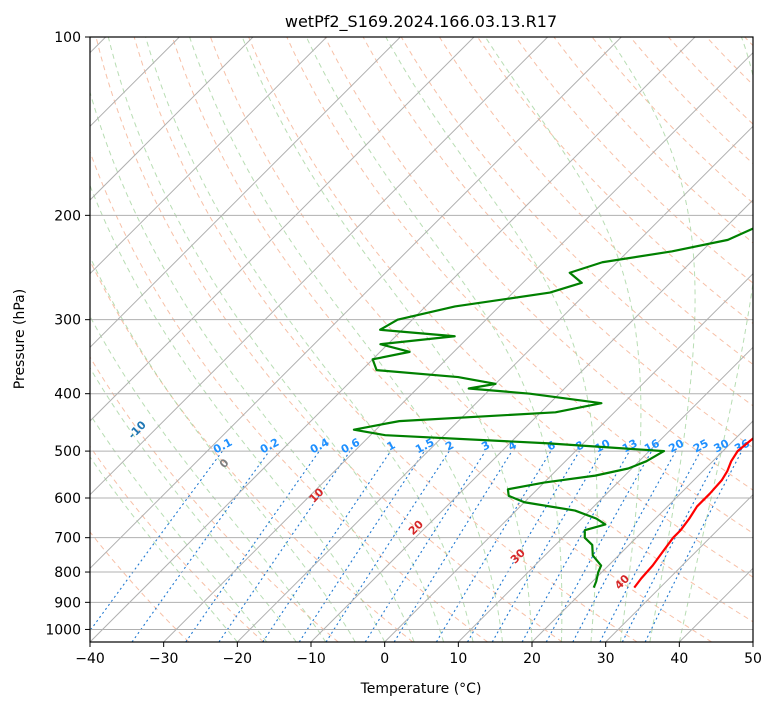 Image resolution: width=775 pixels, height=708 pixels. What do you see at coordinates (67, 321) in the screenshot?
I see `y-tick-label: 300` at bounding box center [67, 321].